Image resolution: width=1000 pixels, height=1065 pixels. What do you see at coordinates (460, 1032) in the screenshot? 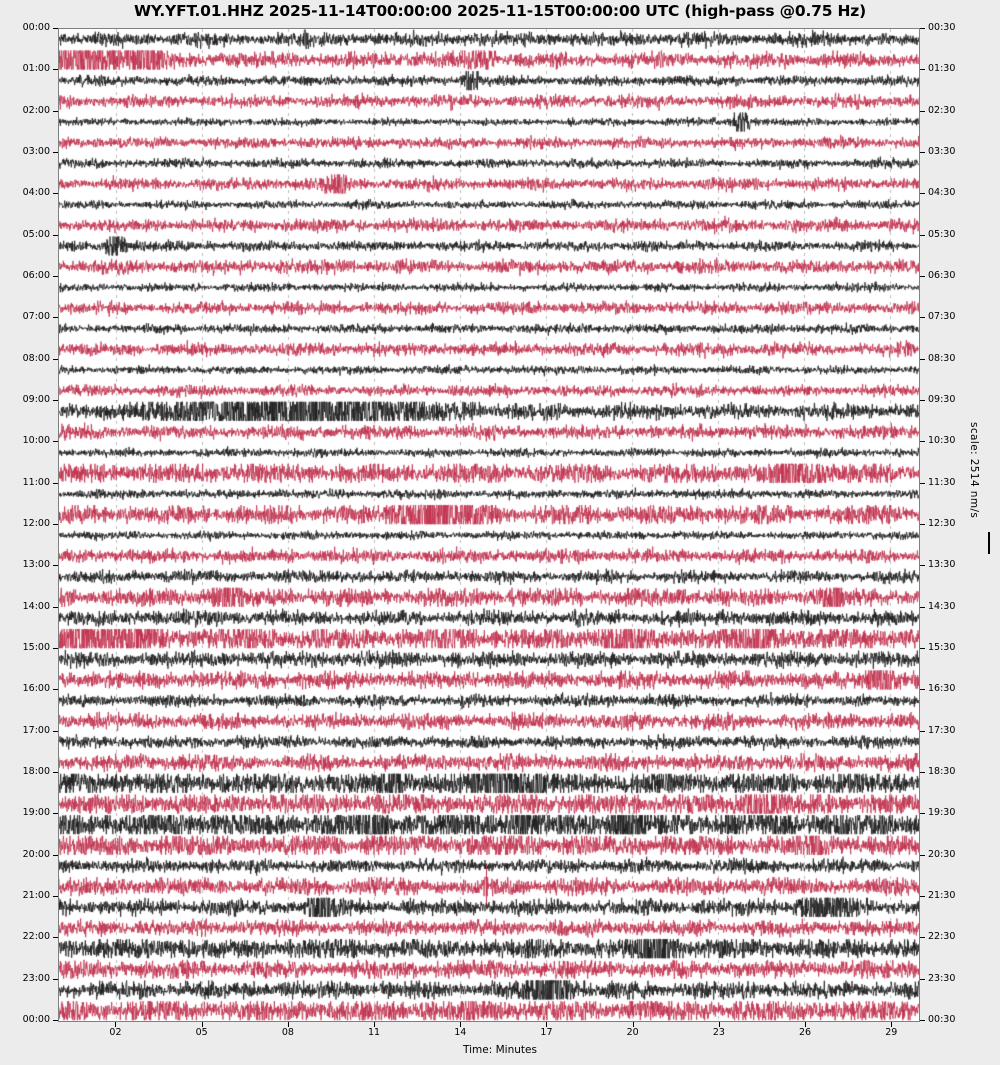
I see `x-tick-label: 14` at bounding box center [460, 1032].